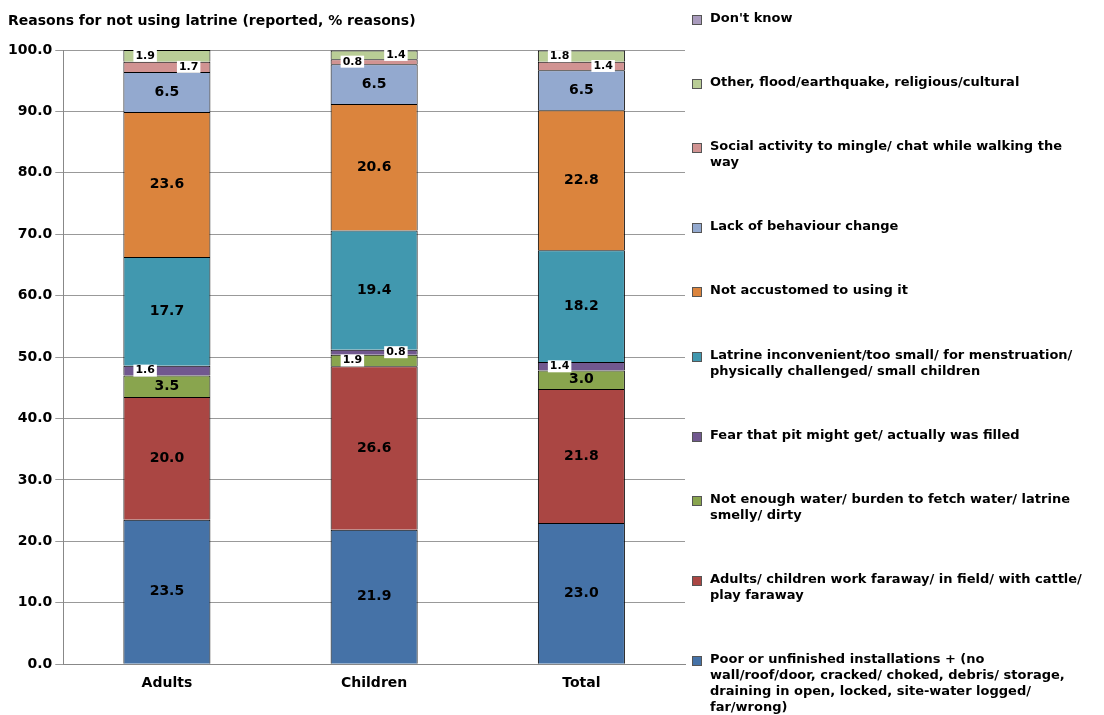  What do you see at coordinates (167, 309) in the screenshot?
I see `data-label: 17.7` at bounding box center [167, 309].